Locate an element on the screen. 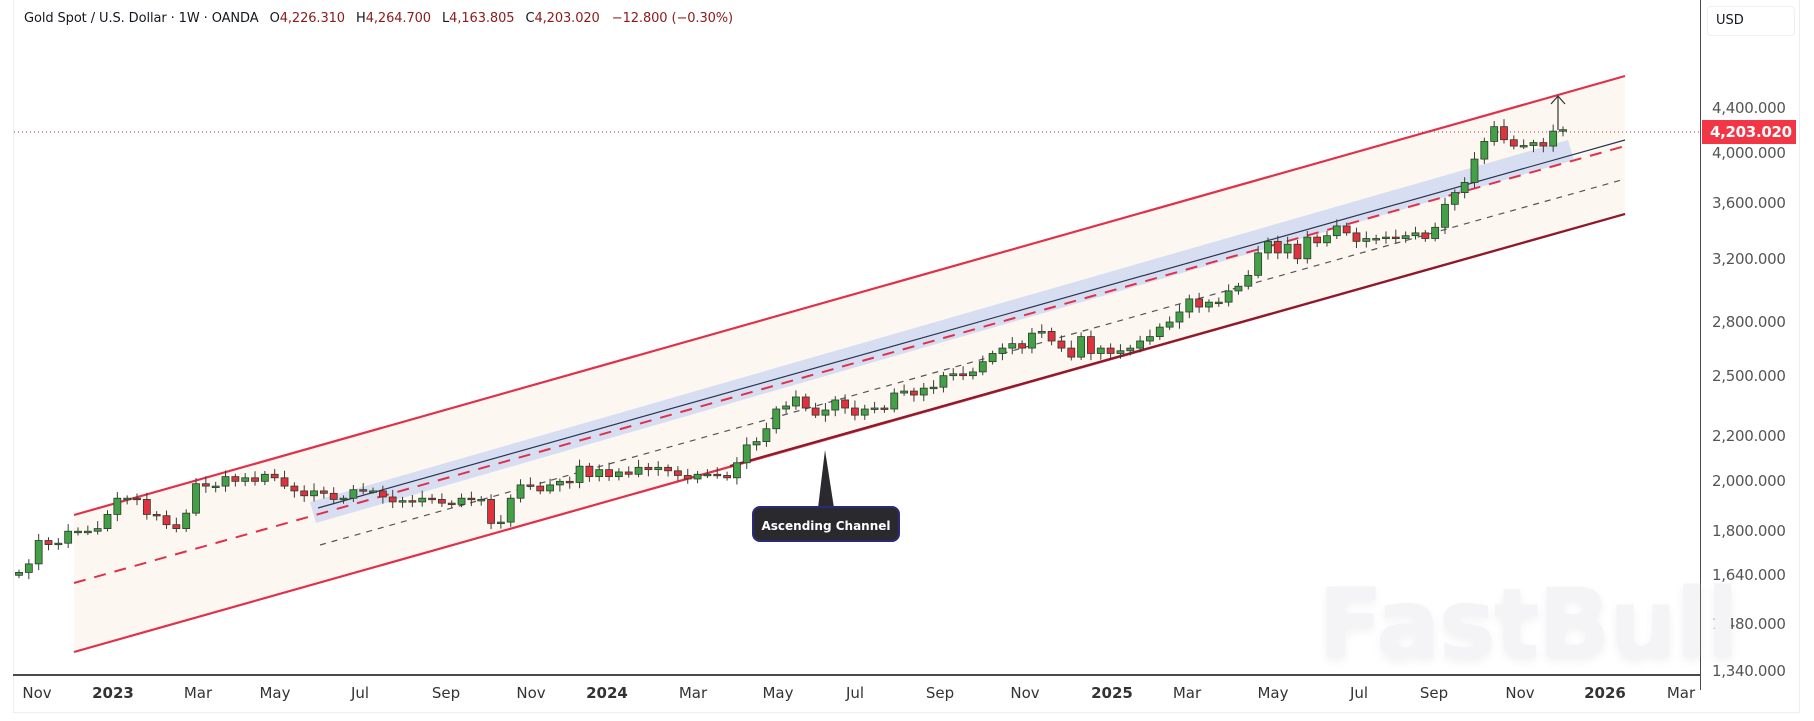  open-value: 4,226.310 is located at coordinates (312, 18).